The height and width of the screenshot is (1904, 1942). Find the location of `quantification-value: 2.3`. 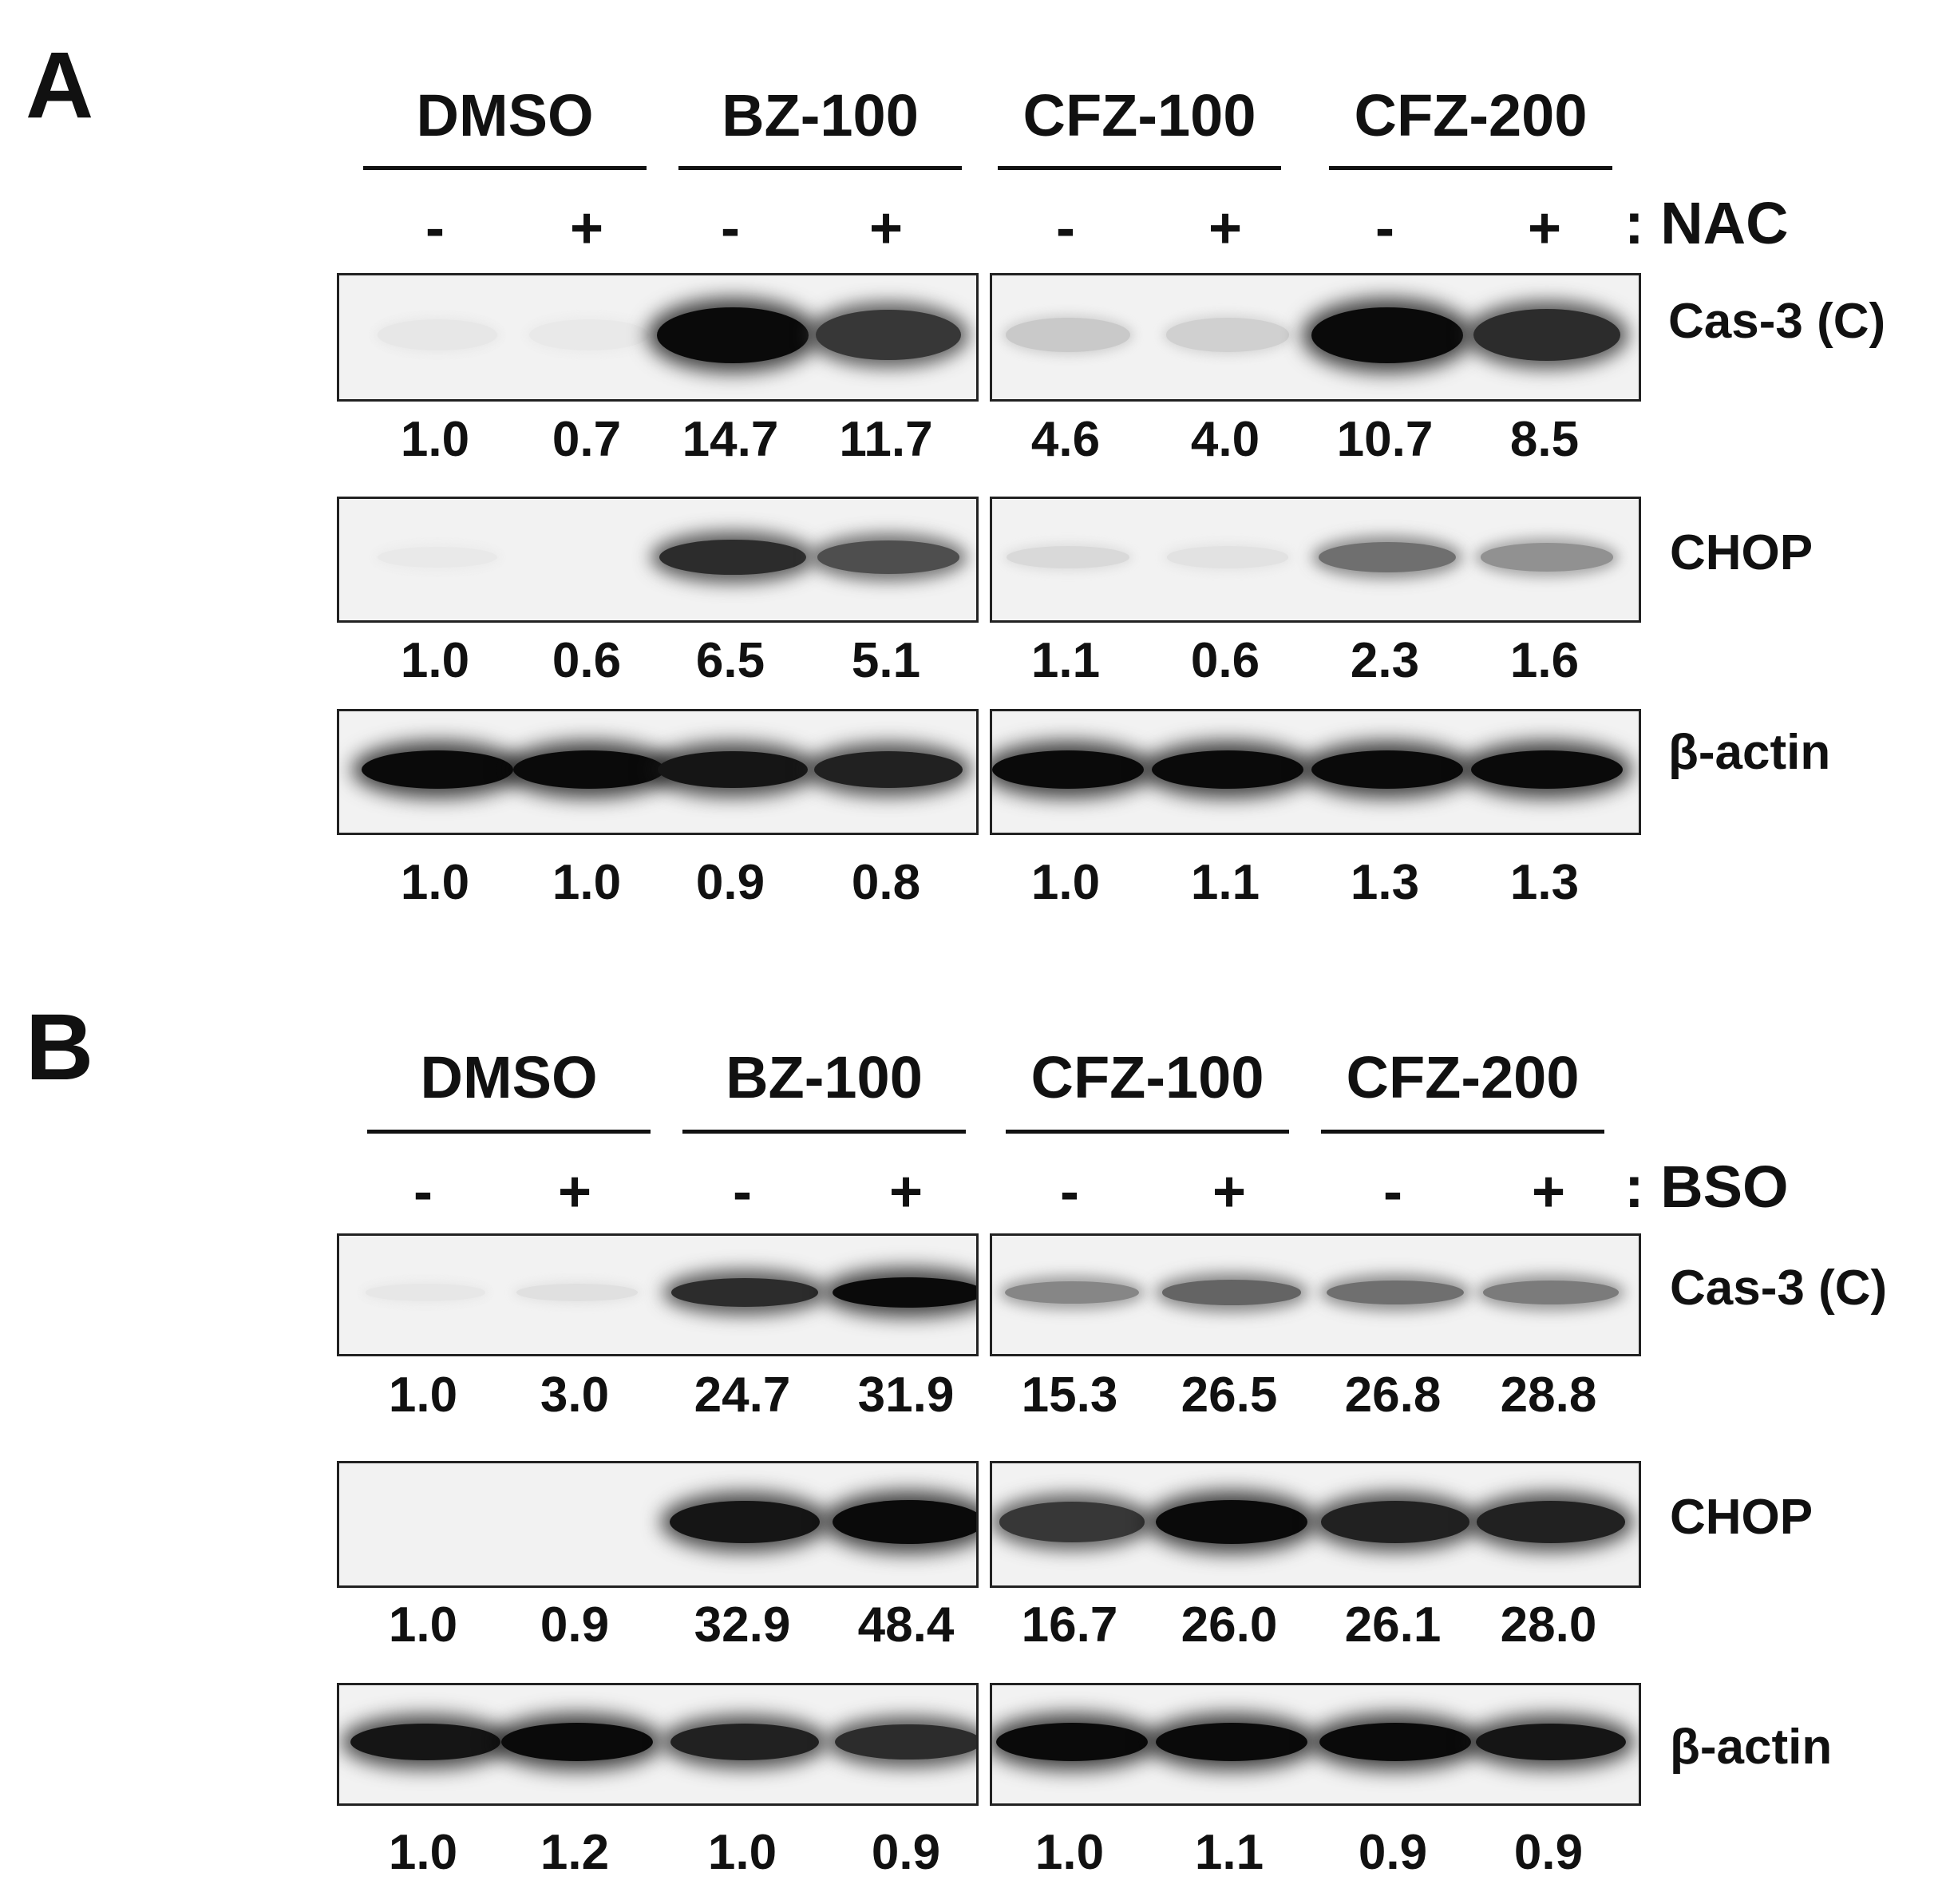

quantification-value: 2.3 is located at coordinates (1385, 660).